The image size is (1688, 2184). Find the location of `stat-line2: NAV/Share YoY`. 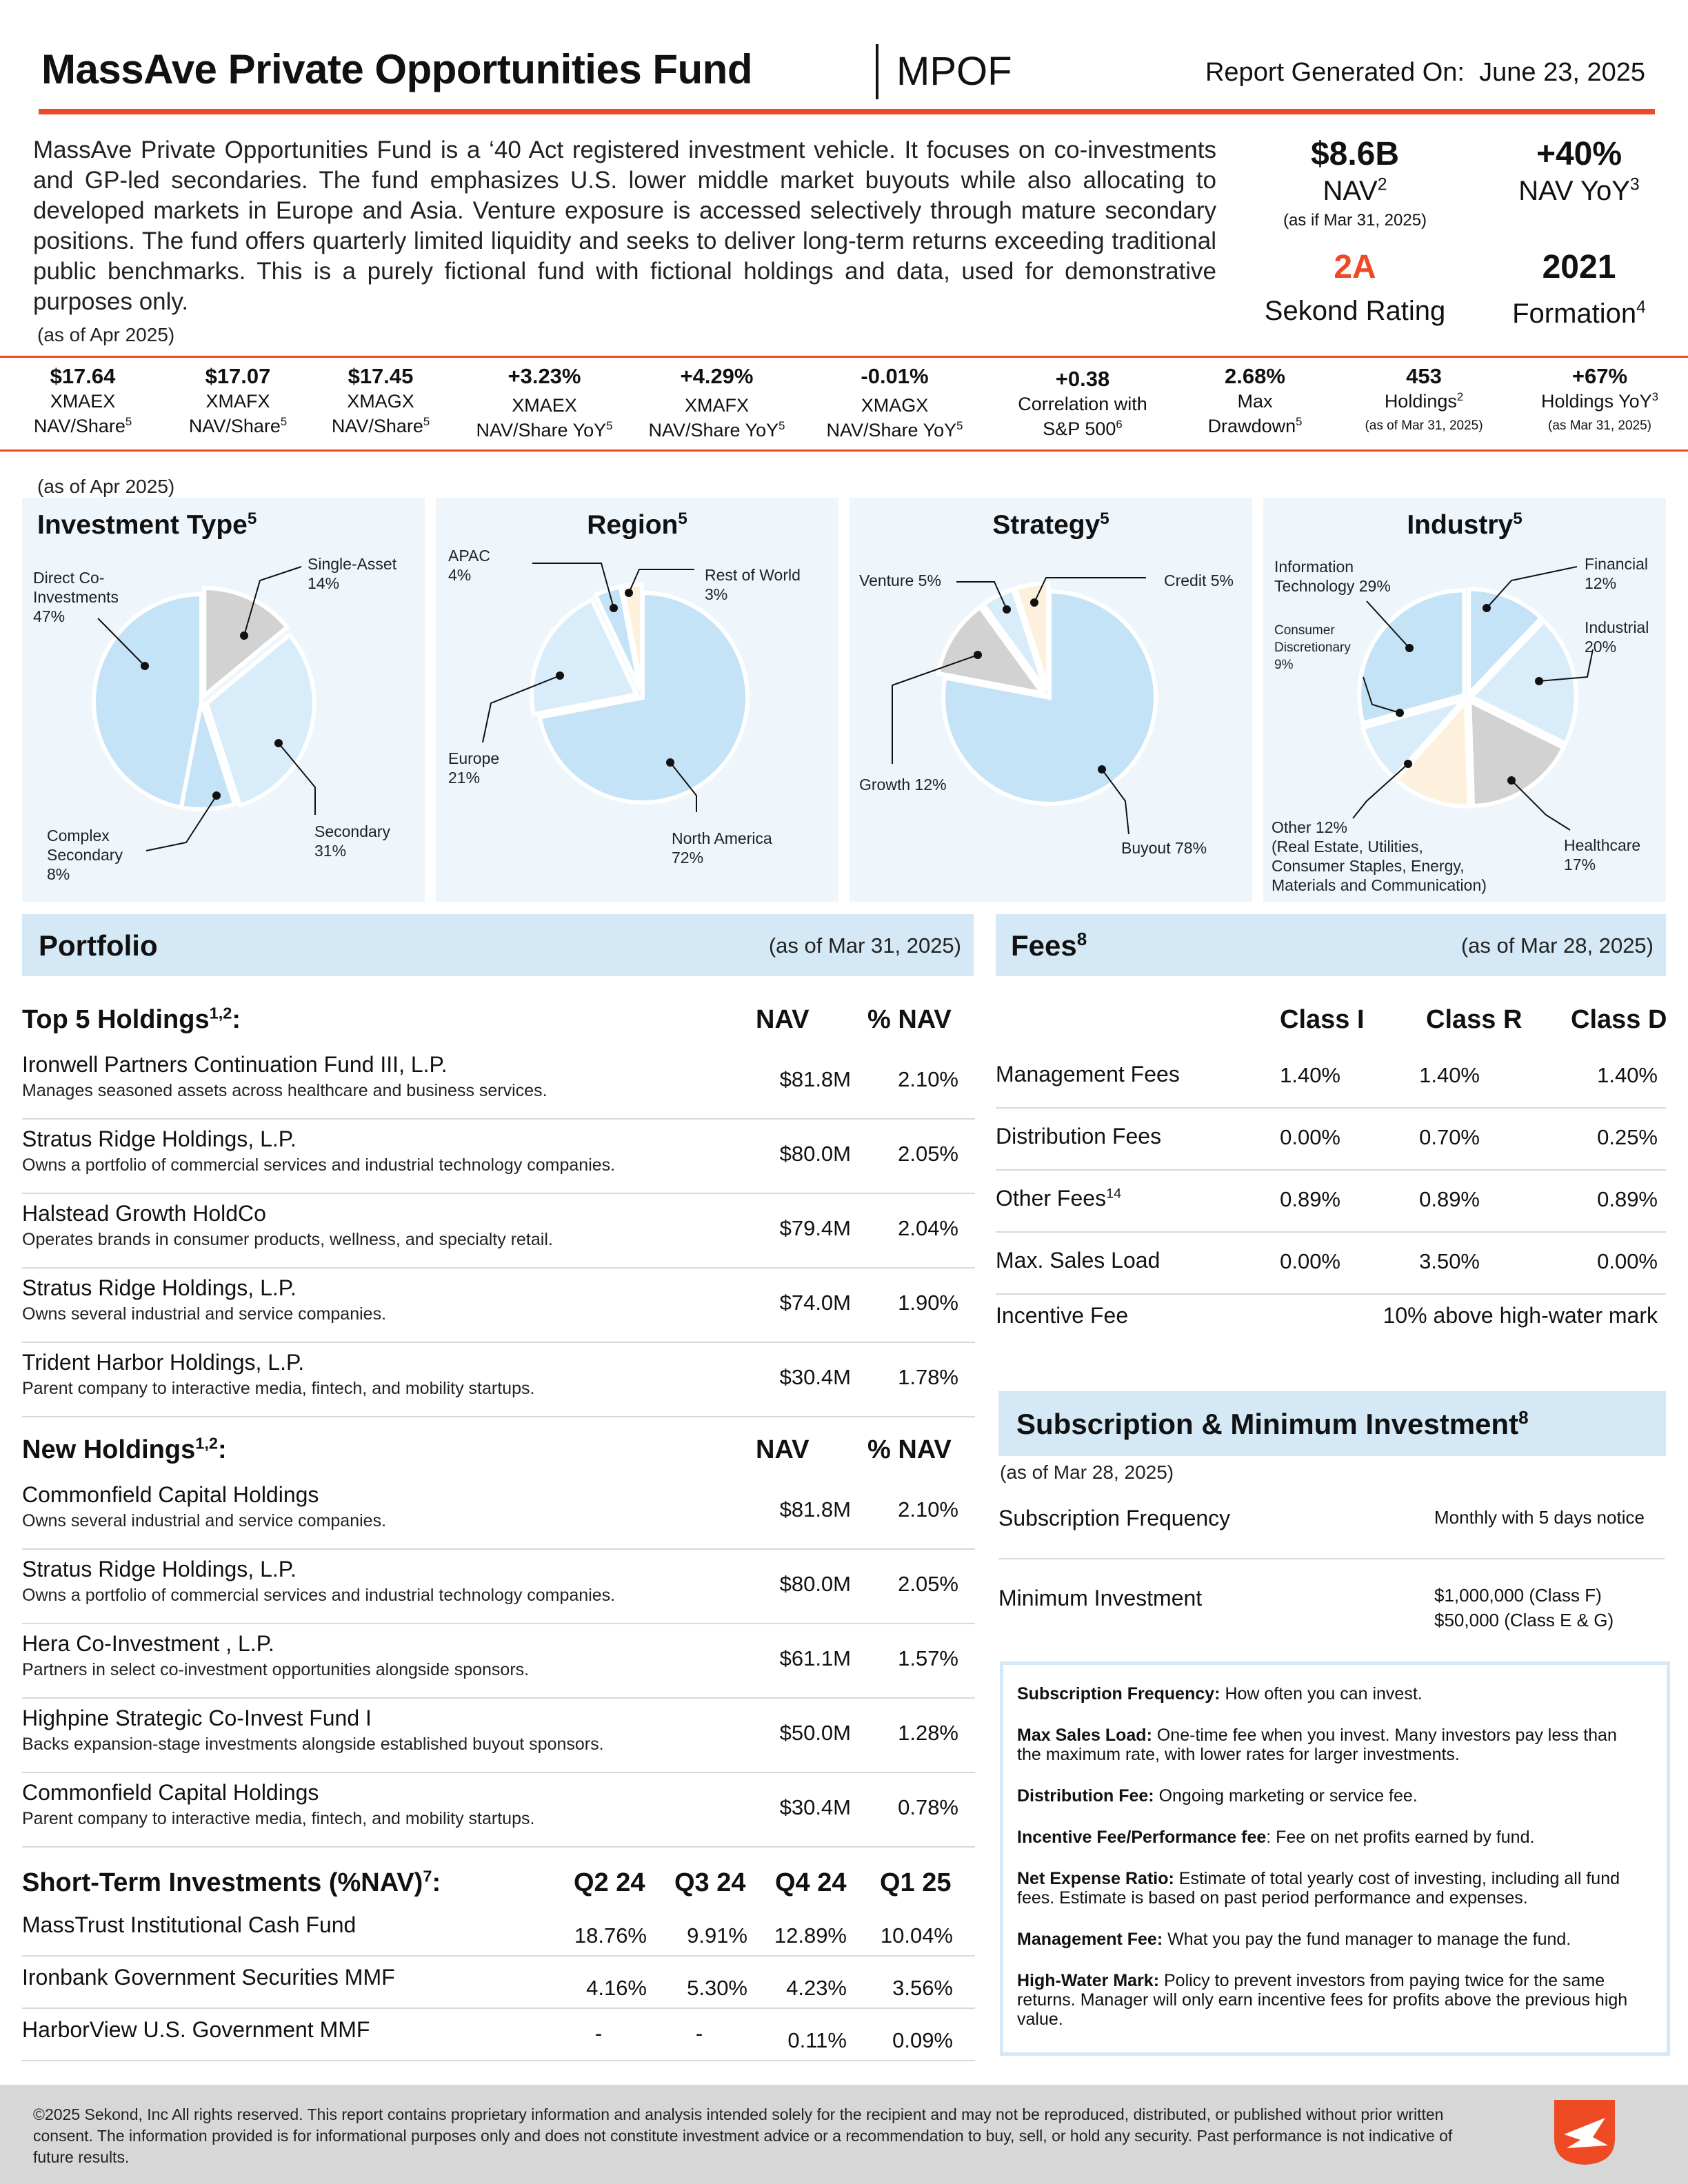

stat-line2: NAV/Share YoY is located at coordinates (713, 430).